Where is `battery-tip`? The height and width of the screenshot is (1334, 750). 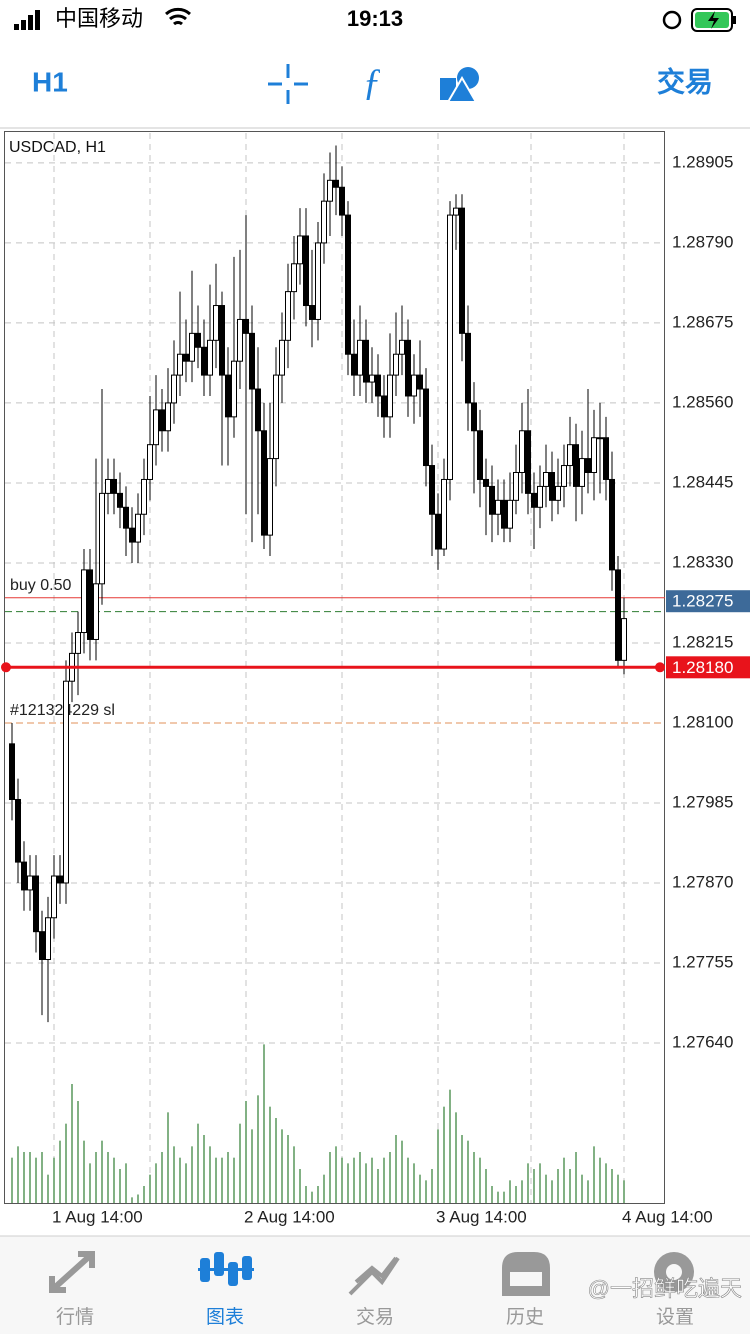
battery-tip is located at coordinates (734, 20).